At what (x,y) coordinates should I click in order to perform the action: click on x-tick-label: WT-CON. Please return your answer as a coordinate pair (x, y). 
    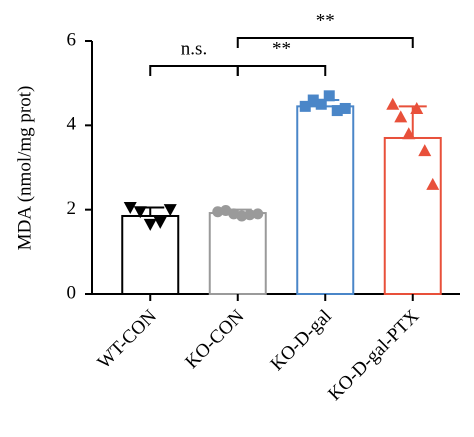
    Looking at the image, I should click on (128, 340).